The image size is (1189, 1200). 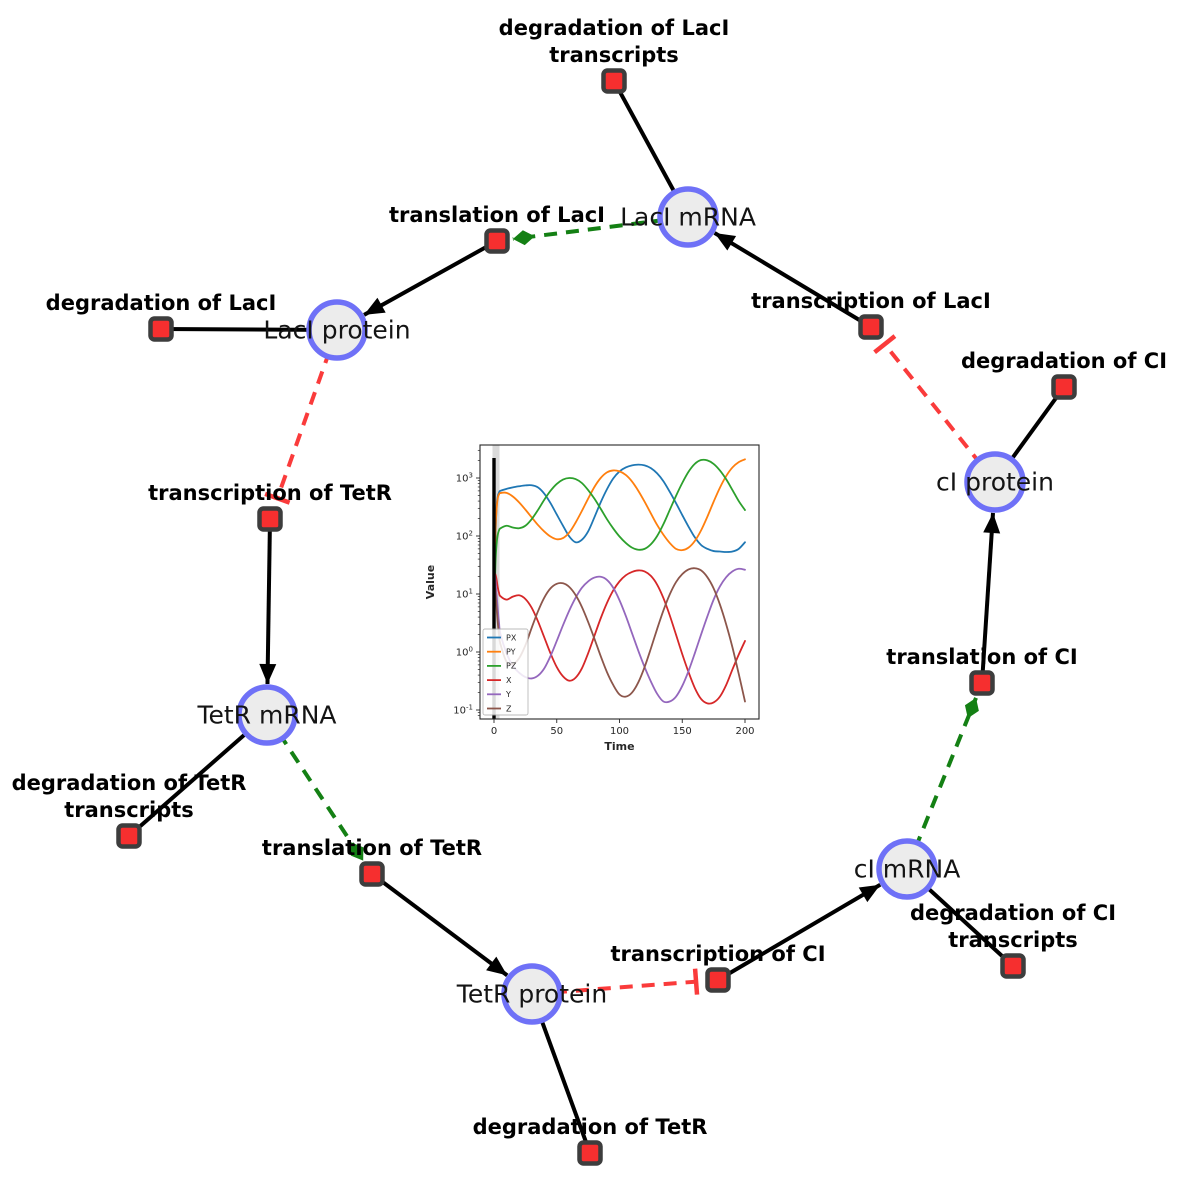 What do you see at coordinates (614, 28) in the screenshot?
I see `reaction-label-deg_laci_tx: degradation of LacI` at bounding box center [614, 28].